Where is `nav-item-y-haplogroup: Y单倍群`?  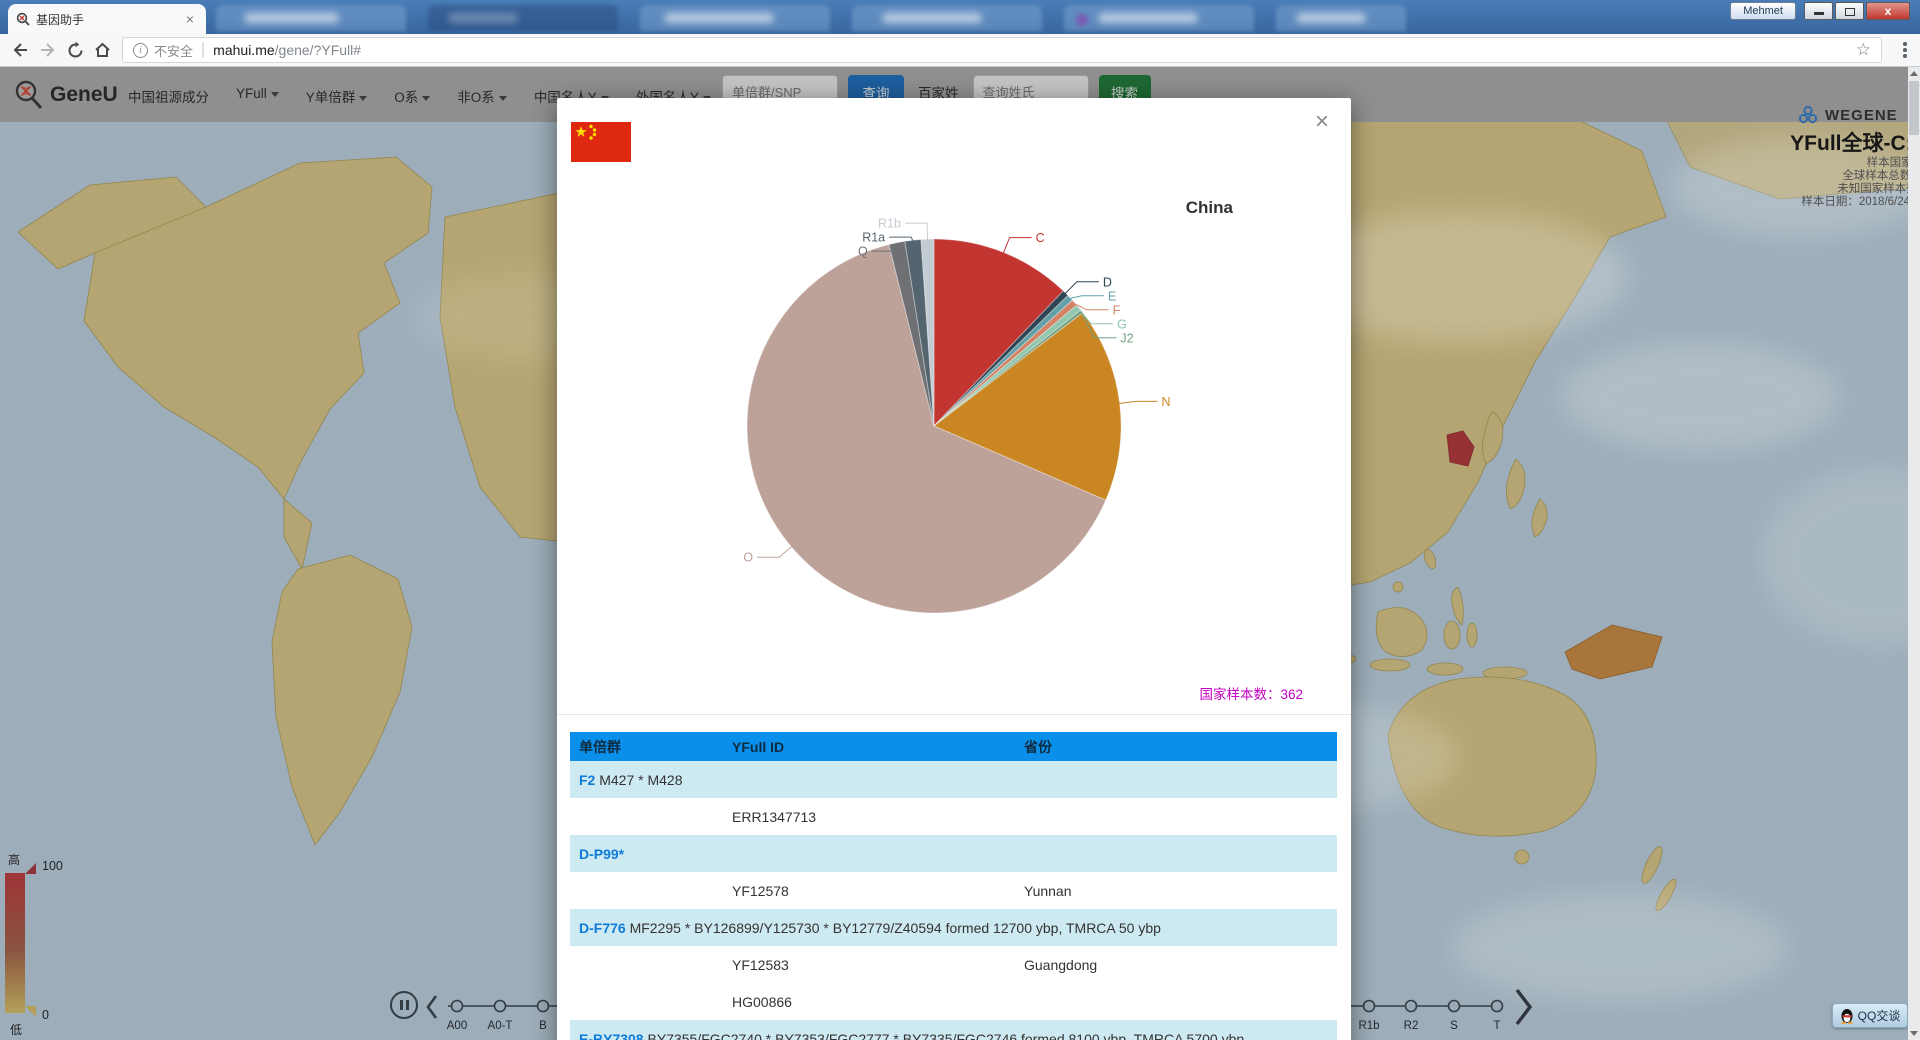
nav-item-y-haplogroup: Y单倍群 is located at coordinates (337, 96).